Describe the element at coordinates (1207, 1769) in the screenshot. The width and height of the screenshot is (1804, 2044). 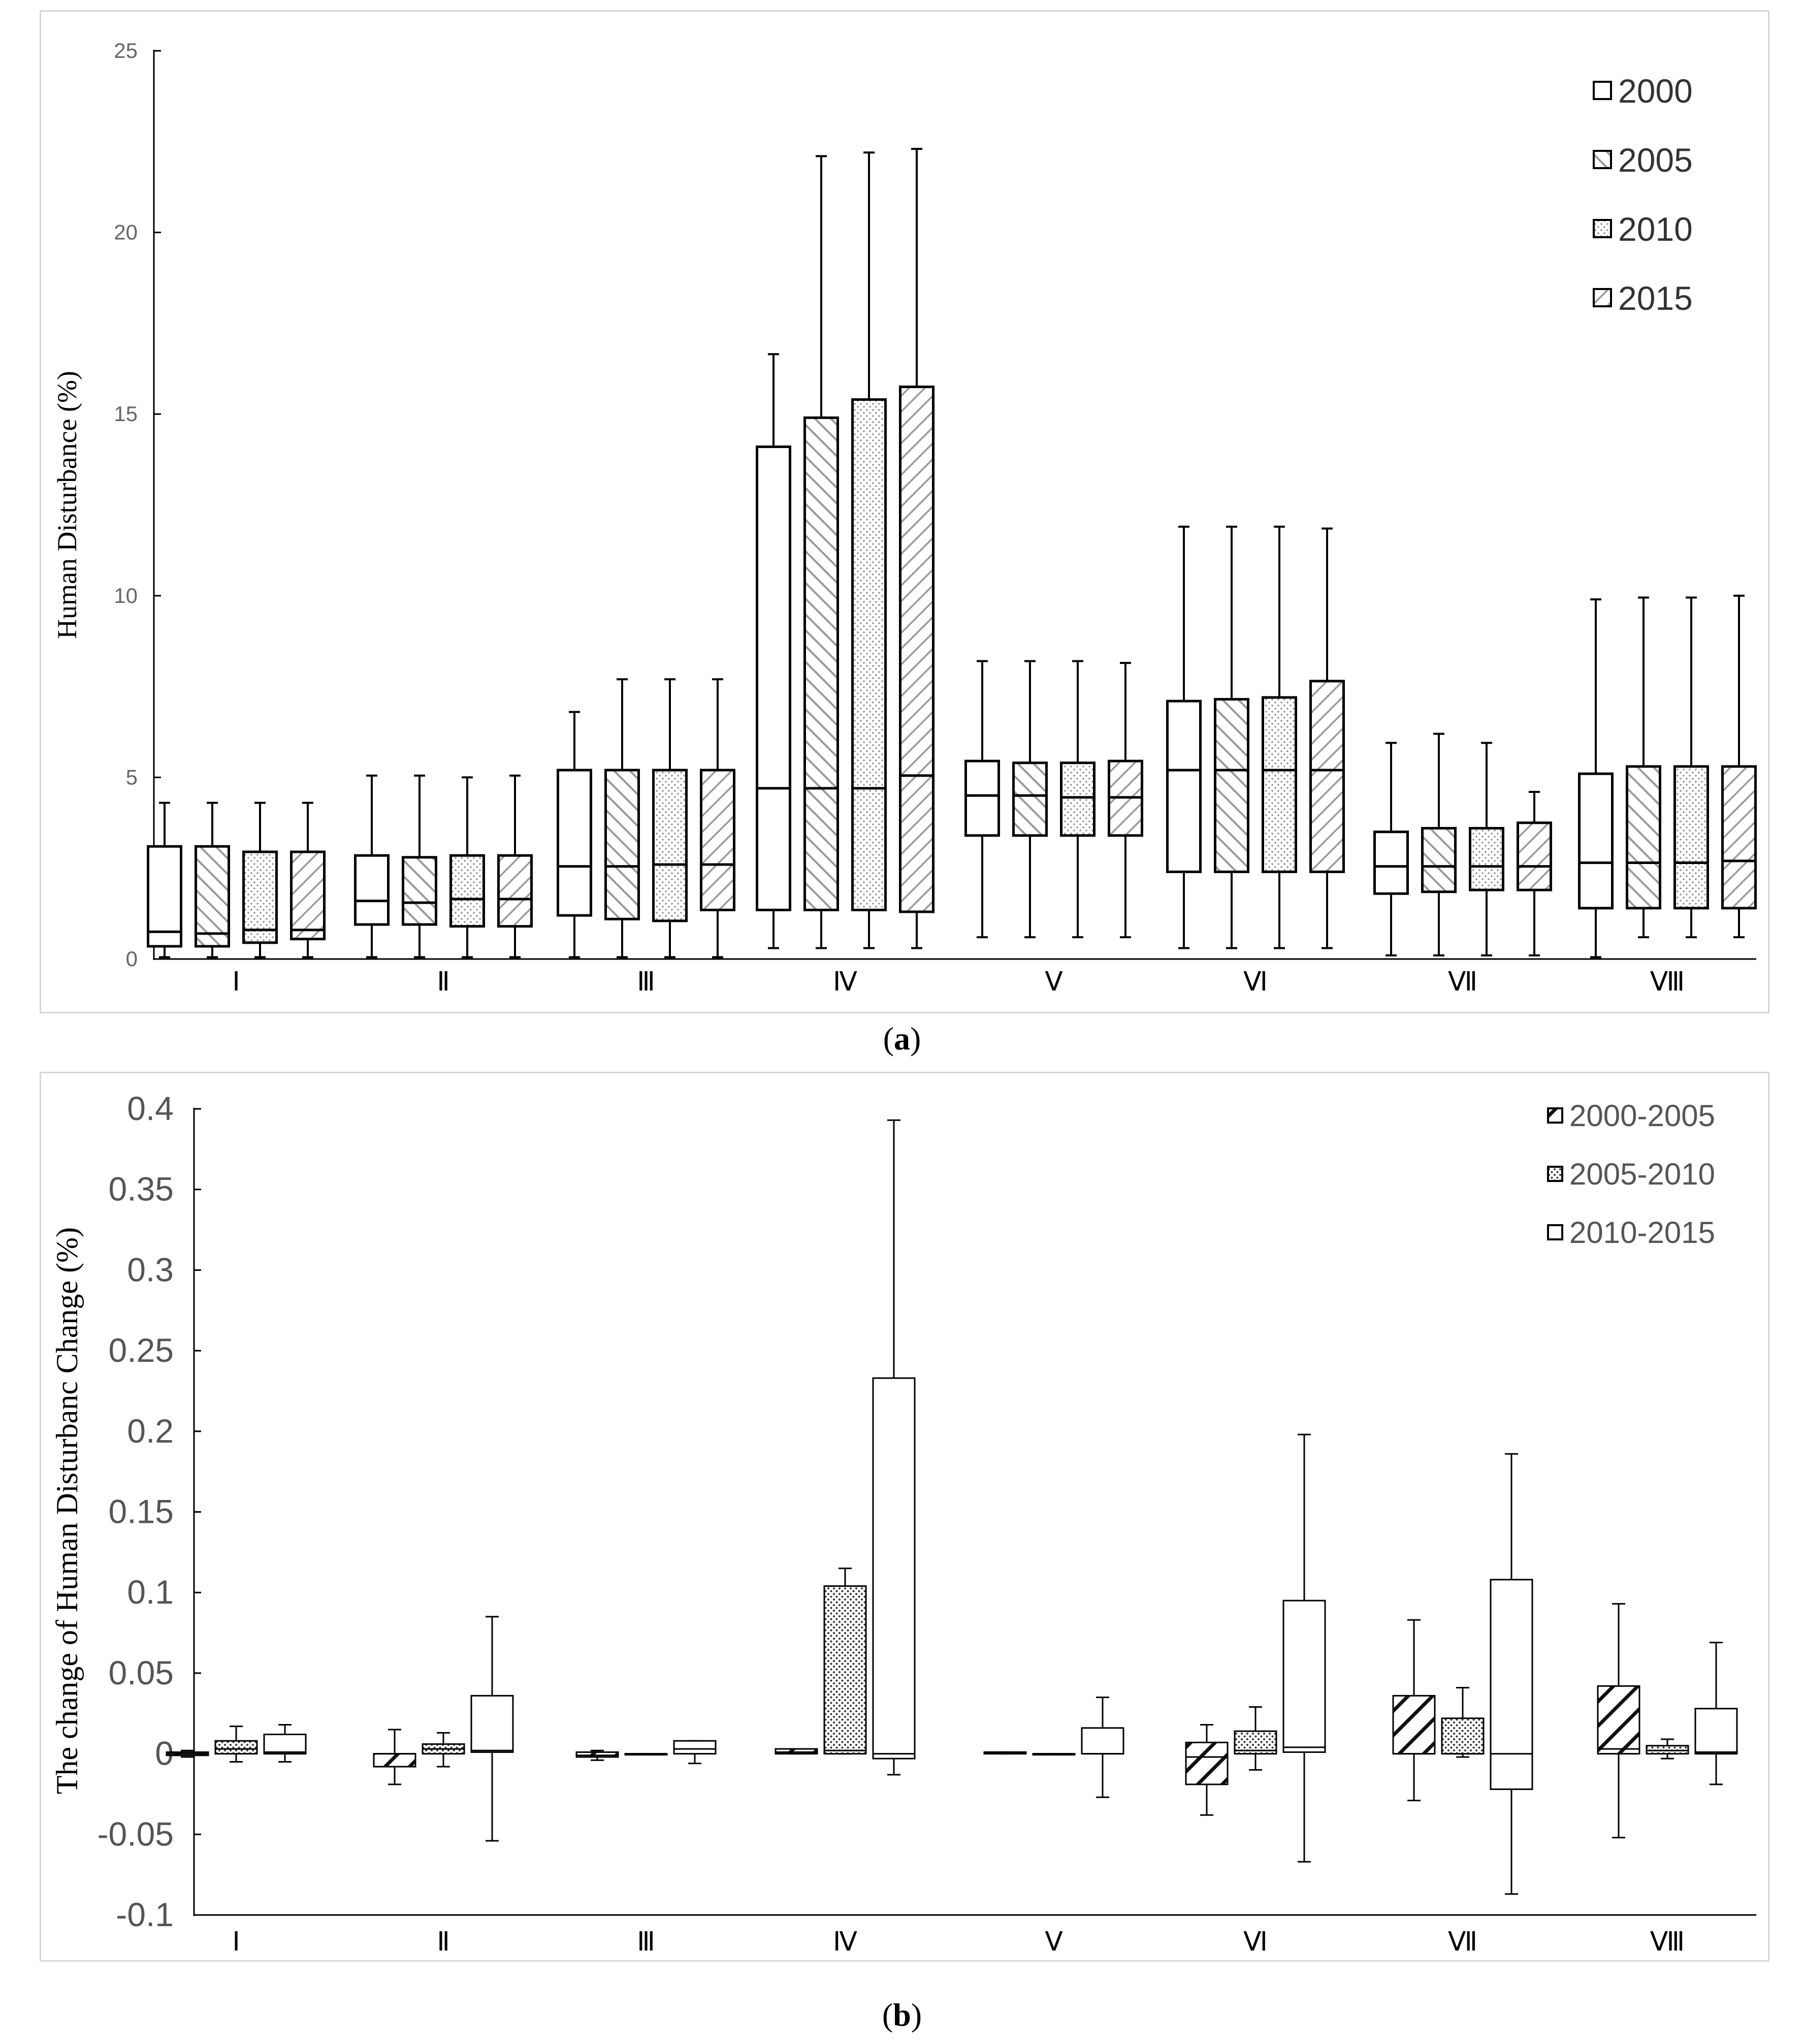
I see `box-2000-2005-Ⅵ` at that location.